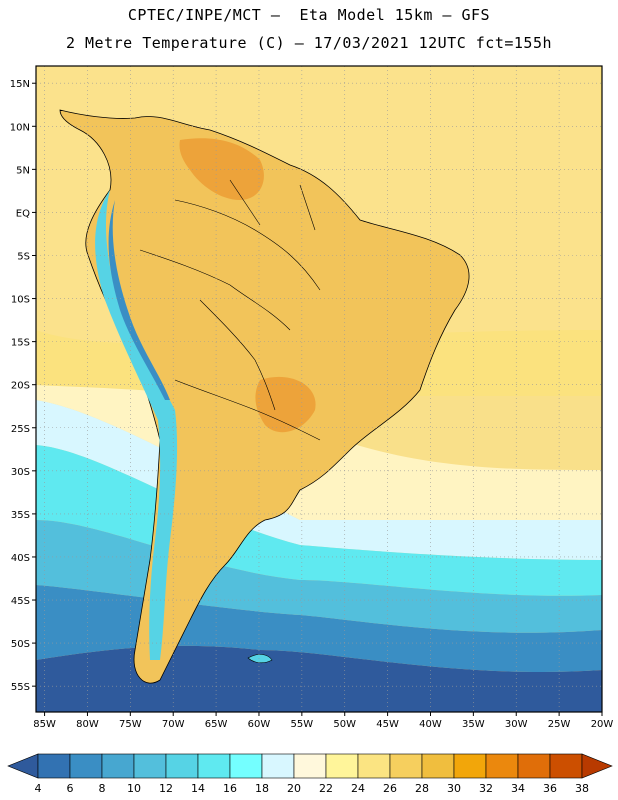 This screenshot has width=618, height=800. What do you see at coordinates (518, 788) in the screenshot?
I see `colorbar-label: 34` at bounding box center [518, 788].